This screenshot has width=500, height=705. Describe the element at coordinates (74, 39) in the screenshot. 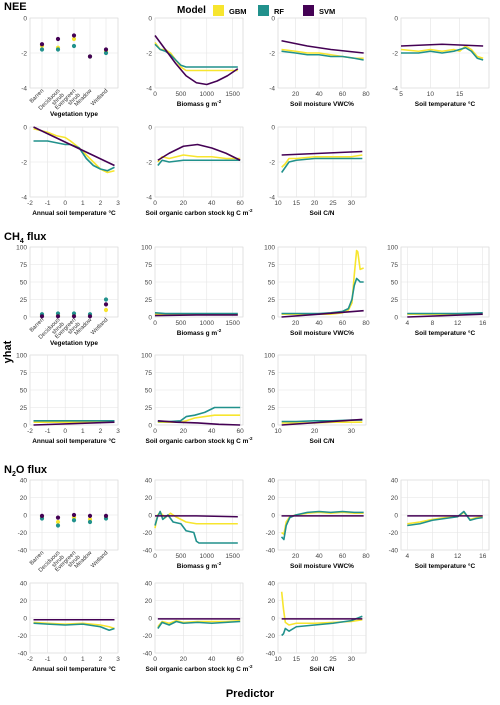

I see `point-gbm` at that location.